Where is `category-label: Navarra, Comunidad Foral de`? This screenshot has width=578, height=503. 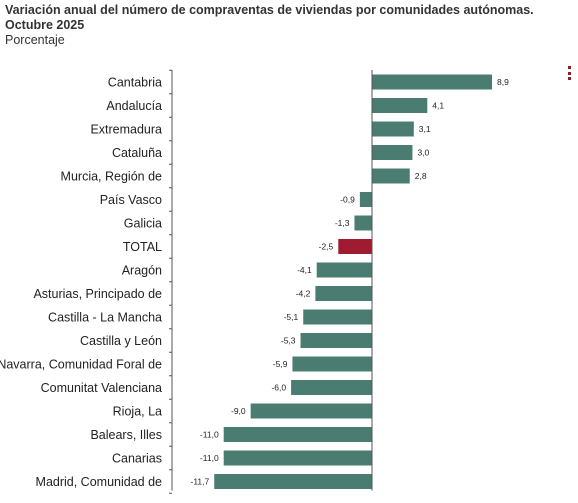
category-label: Navarra, Comunidad Foral de is located at coordinates (81, 365).